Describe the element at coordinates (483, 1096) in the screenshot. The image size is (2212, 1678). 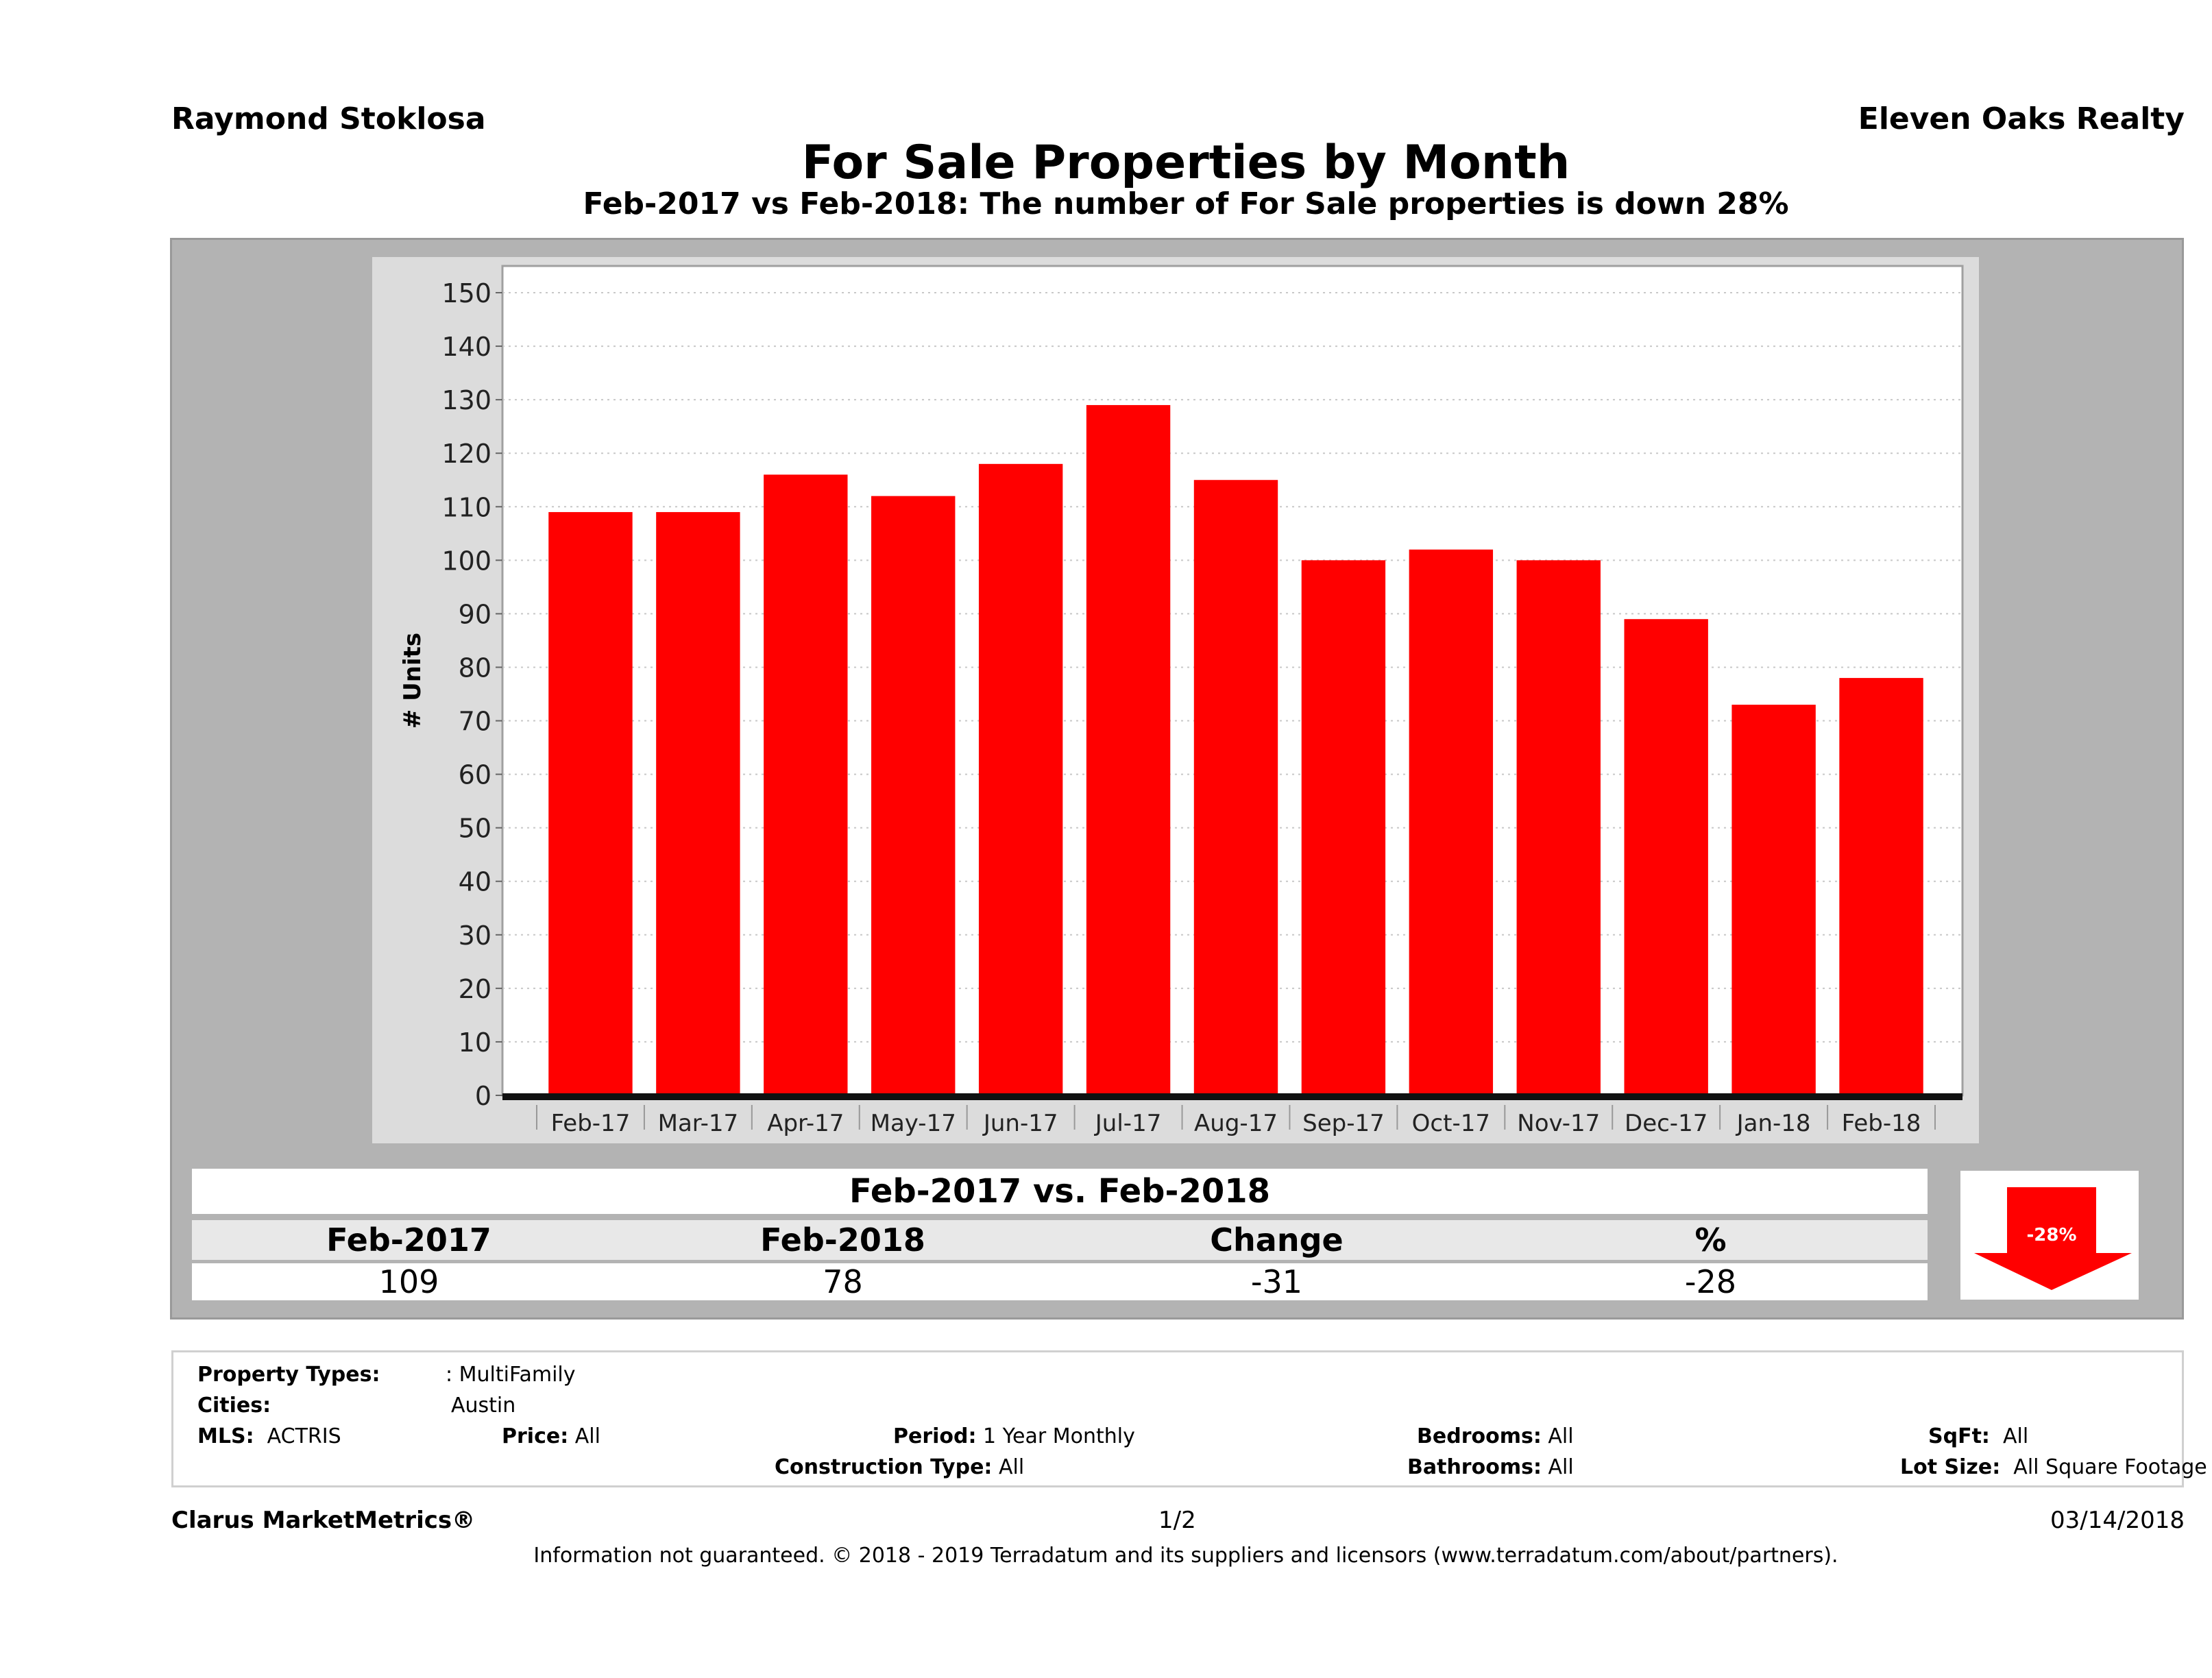
I see `y-tick-label: 0` at that location.